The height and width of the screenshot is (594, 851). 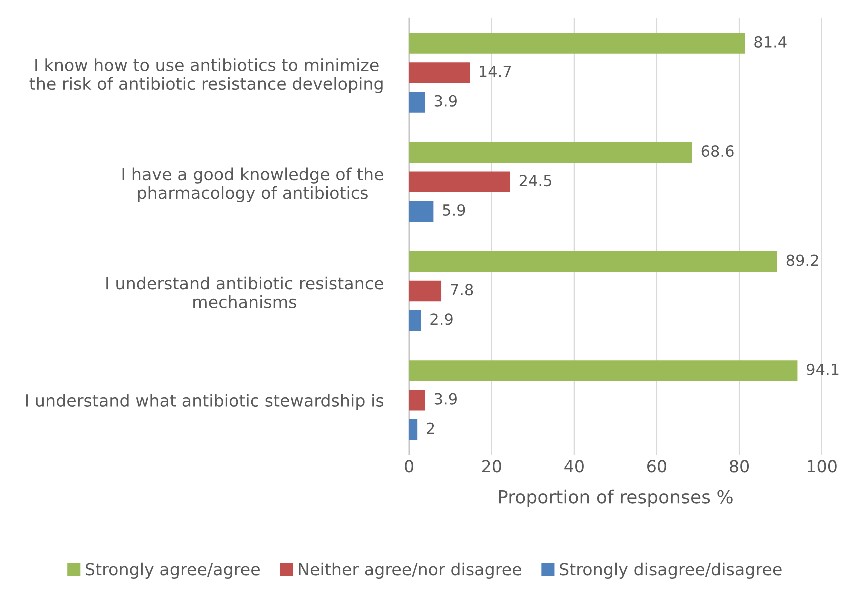 I want to click on data-label: 89.2, so click(x=802, y=260).